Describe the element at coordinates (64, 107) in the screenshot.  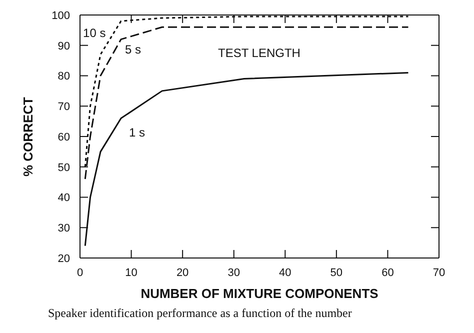
I see `y-tick-label: 70` at that location.